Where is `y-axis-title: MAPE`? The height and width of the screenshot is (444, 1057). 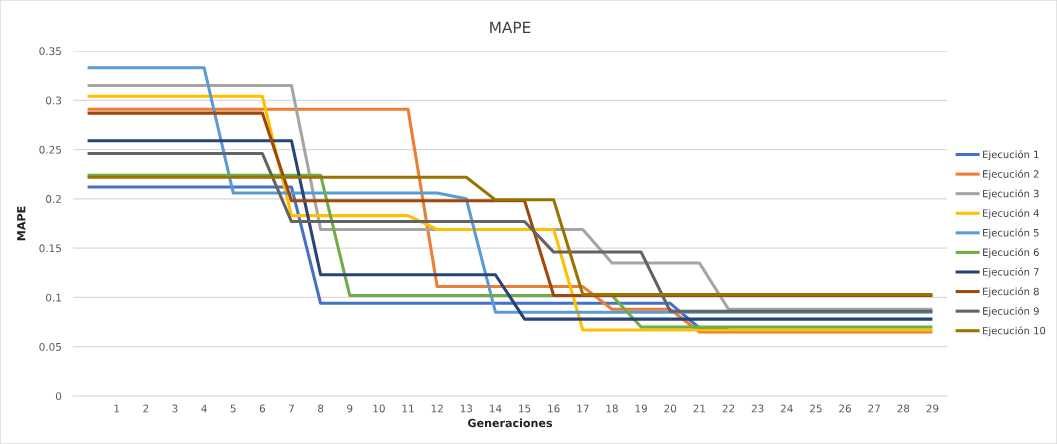
y-axis-title: MAPE is located at coordinates (21, 223).